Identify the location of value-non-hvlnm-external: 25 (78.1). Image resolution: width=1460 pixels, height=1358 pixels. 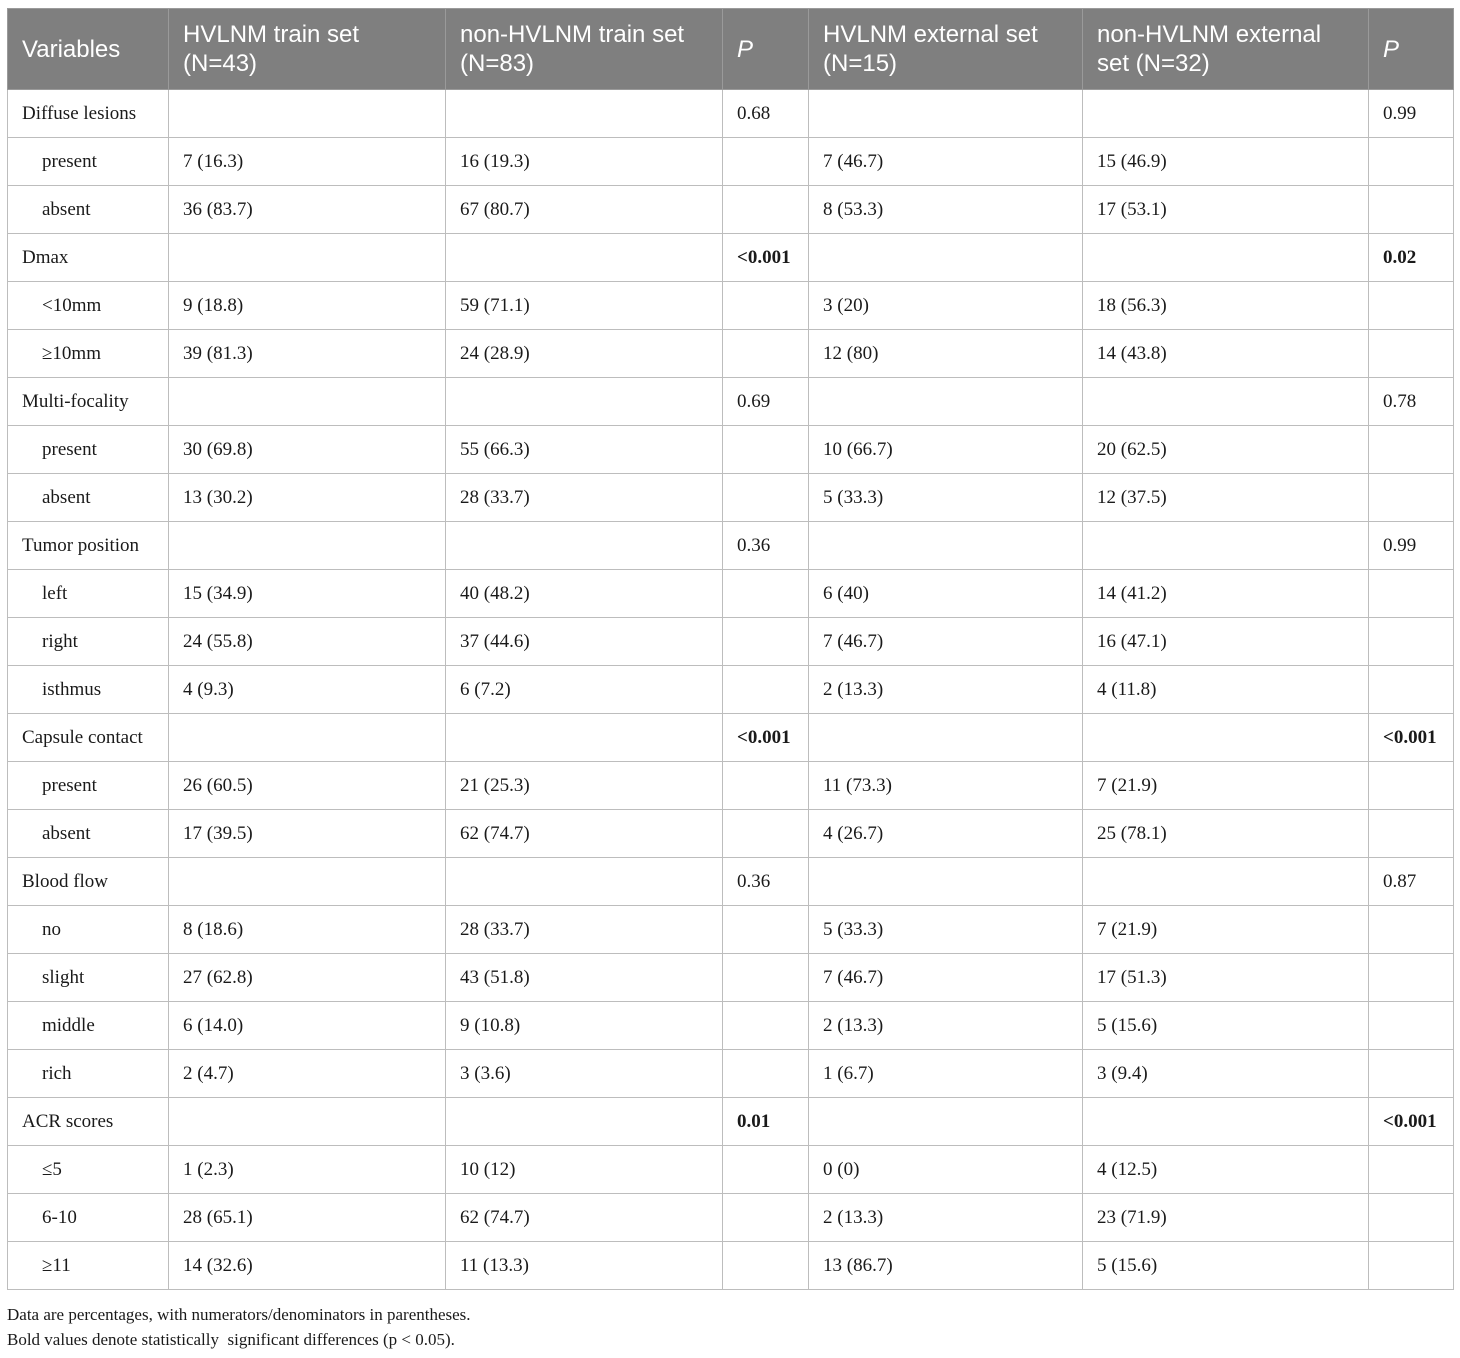
(1225, 833).